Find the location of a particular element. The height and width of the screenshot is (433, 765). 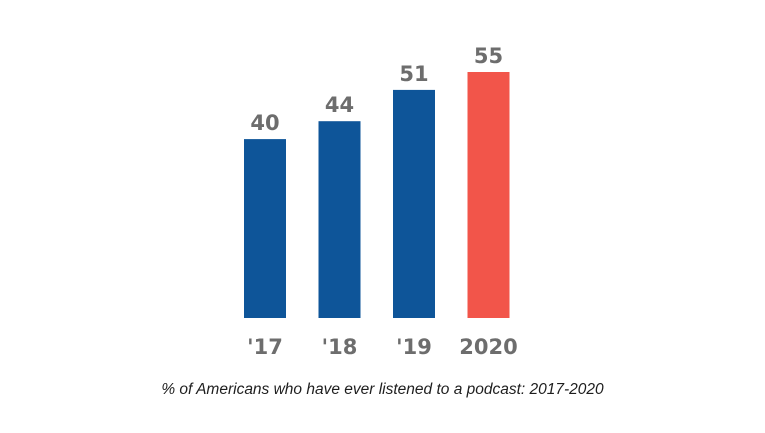

bar-value-label-1: 44 is located at coordinates (339, 105).